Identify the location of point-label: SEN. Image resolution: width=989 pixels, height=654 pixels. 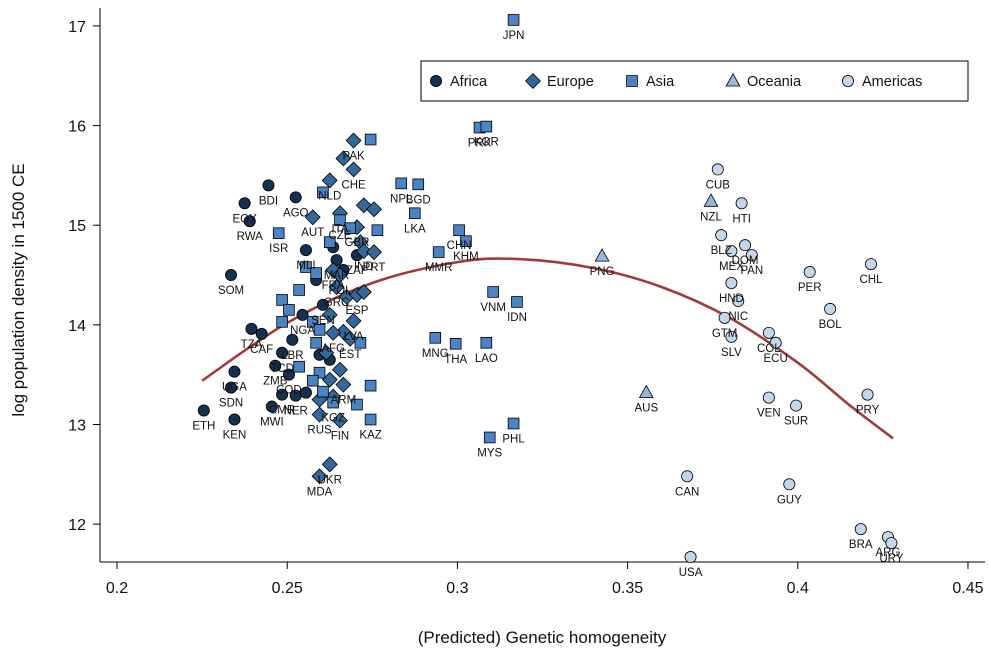
(323, 321).